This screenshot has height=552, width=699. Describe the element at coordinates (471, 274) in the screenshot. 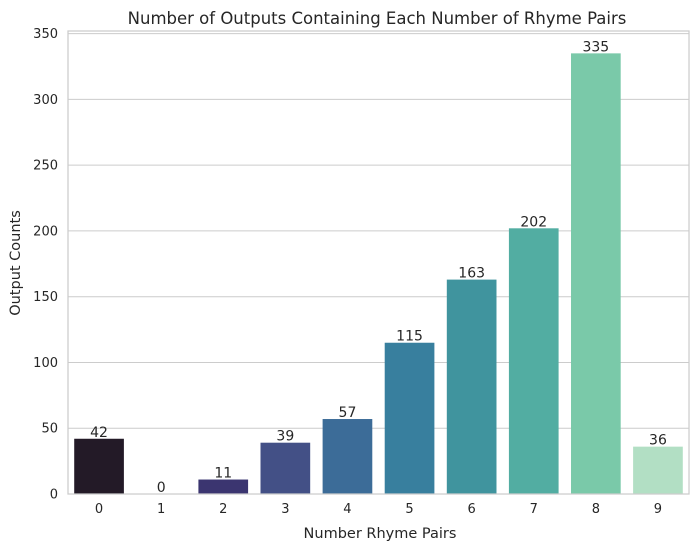

I see `data-label-6: 163` at that location.